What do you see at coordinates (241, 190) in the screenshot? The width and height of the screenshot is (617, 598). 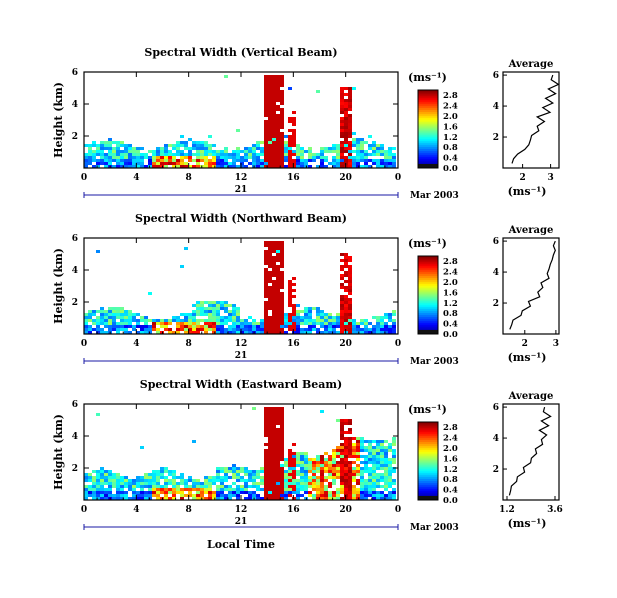 I see `date-day: 21` at bounding box center [241, 190].